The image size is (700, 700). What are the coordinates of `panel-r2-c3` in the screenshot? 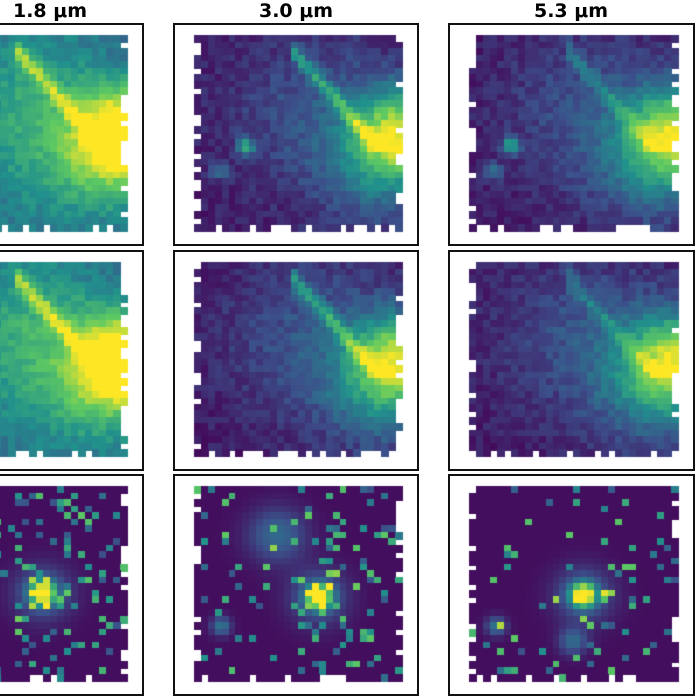 It's located at (571, 360).